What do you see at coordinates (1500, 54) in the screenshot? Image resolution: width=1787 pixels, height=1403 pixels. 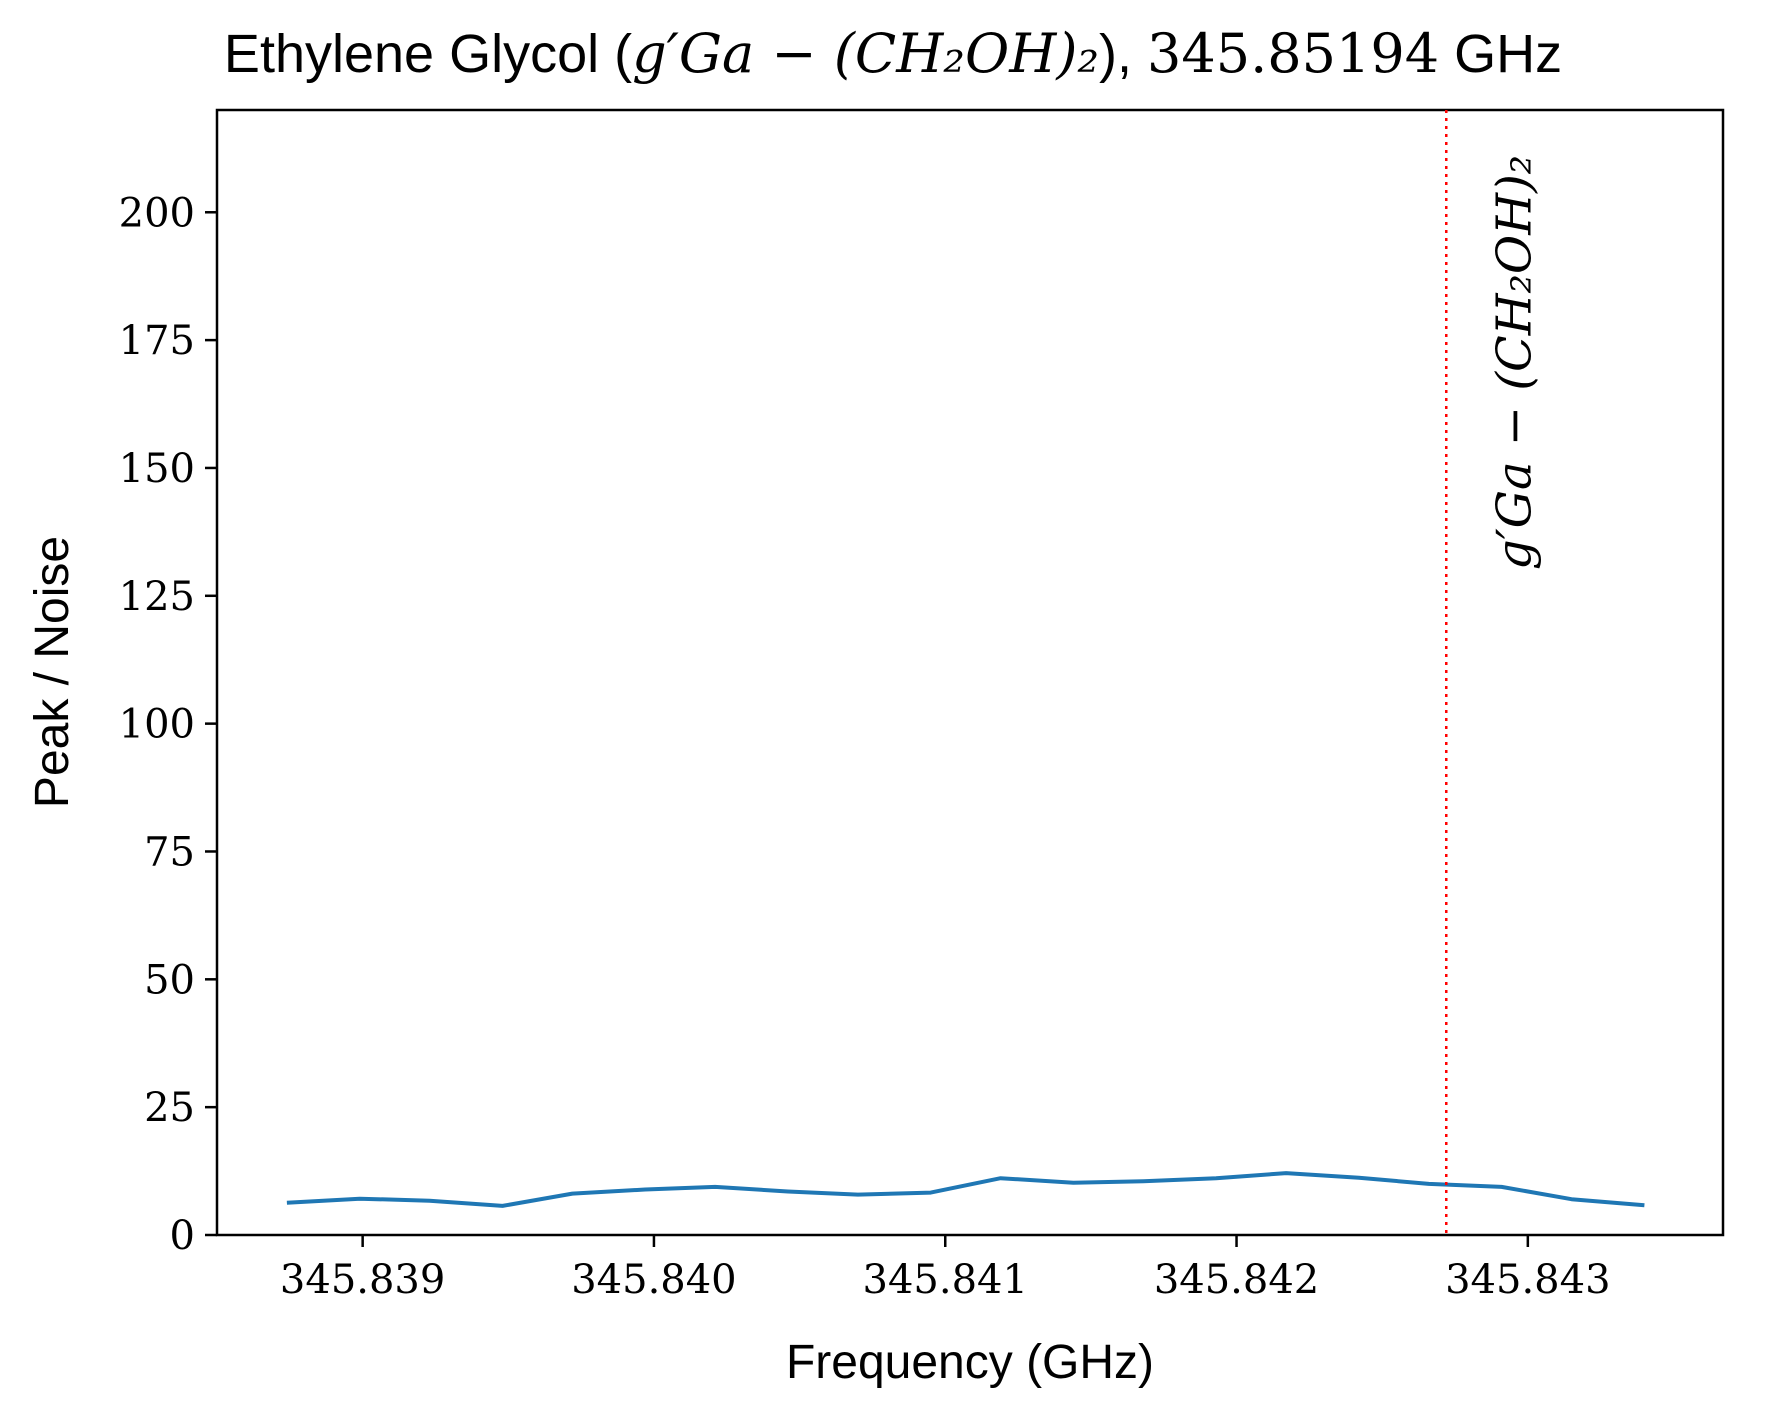 I see `title-suffix: GHz` at bounding box center [1500, 54].